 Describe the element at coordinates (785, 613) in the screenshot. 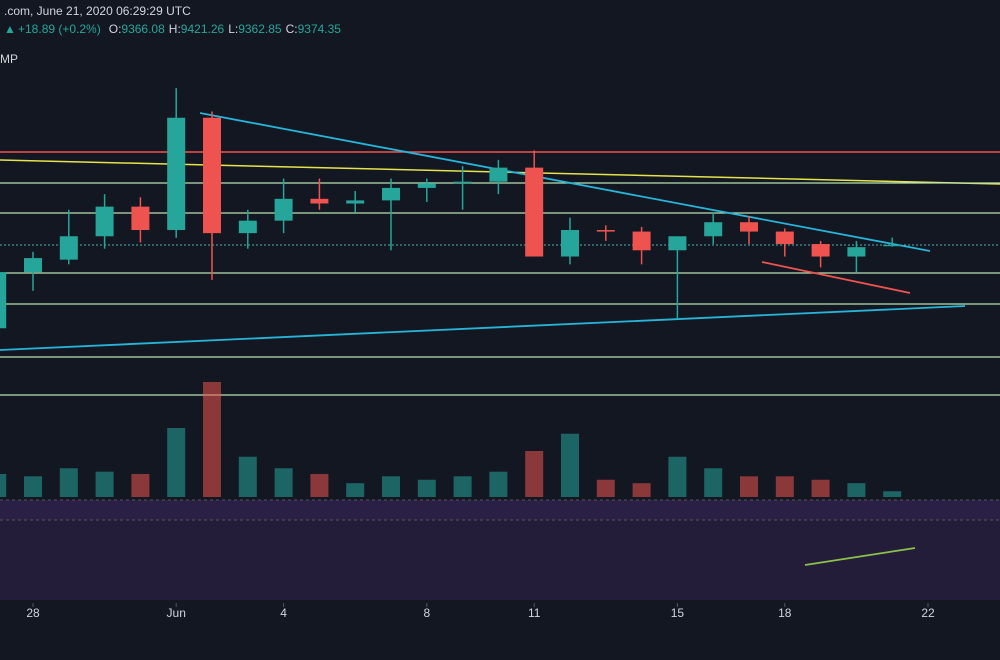

I see `x-tick-label: 18` at that location.